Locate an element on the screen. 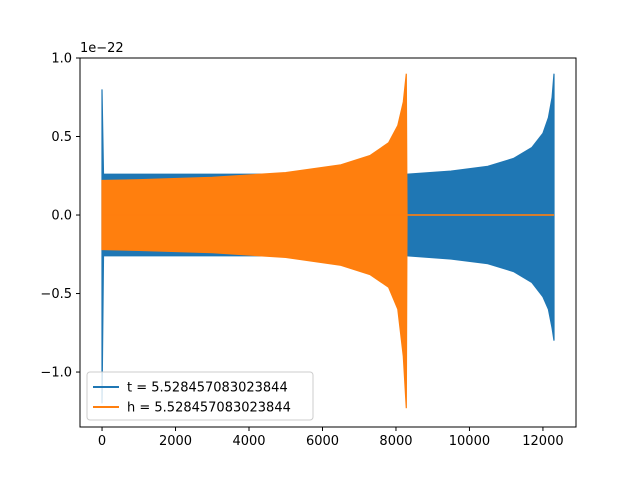  y-tick-label: 0.0 is located at coordinates (61, 216).